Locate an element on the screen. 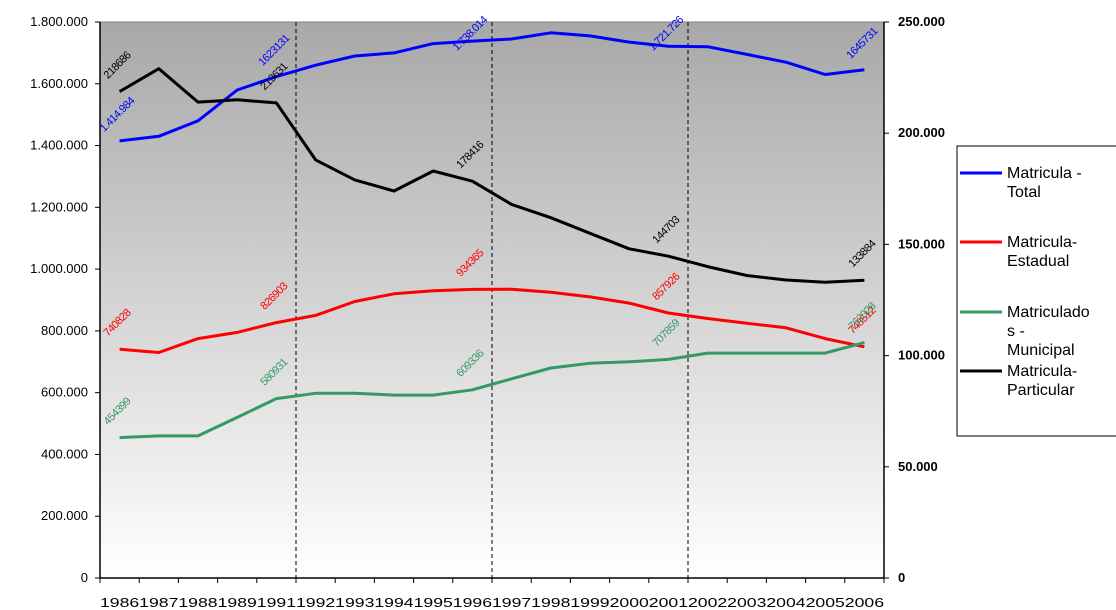 The height and width of the screenshot is (610, 1116). y-left-tick-label: 800.000 is located at coordinates (64, 330).